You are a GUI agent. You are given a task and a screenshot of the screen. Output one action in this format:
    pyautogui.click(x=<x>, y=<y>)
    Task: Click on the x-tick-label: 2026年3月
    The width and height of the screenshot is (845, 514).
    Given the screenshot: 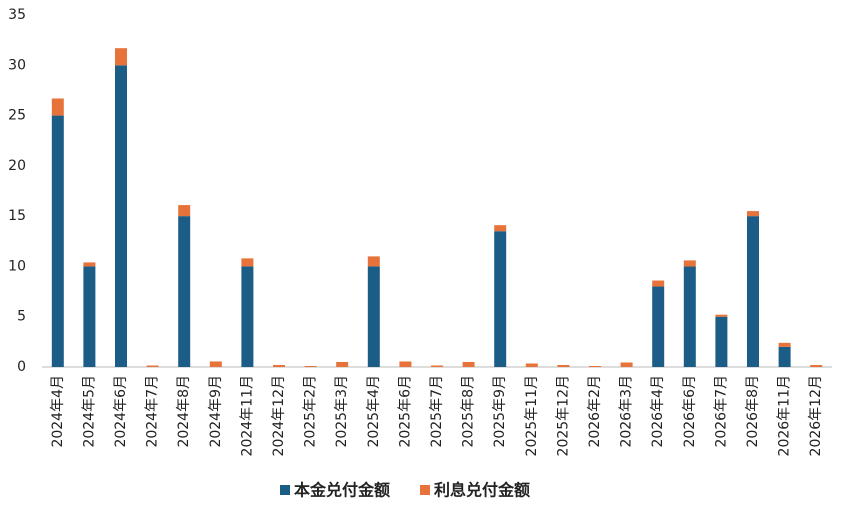 What is the action you would take?
    pyautogui.click(x=627, y=411)
    